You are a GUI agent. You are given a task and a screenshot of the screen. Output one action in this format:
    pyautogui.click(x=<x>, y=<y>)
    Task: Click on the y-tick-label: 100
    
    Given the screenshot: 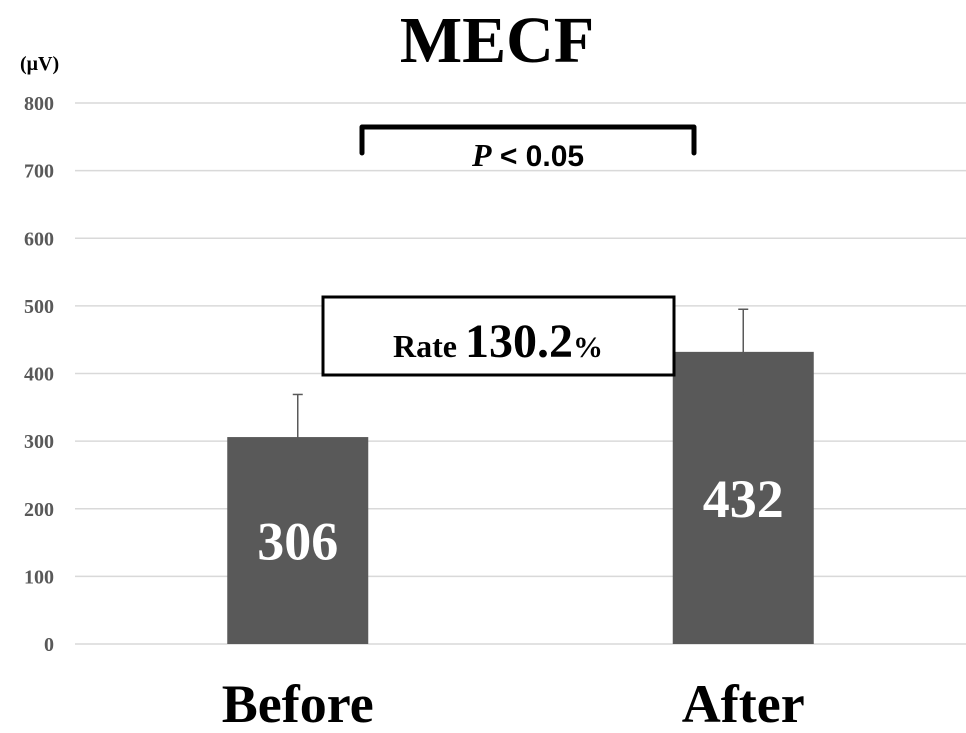 What is the action you would take?
    pyautogui.click(x=39, y=577)
    